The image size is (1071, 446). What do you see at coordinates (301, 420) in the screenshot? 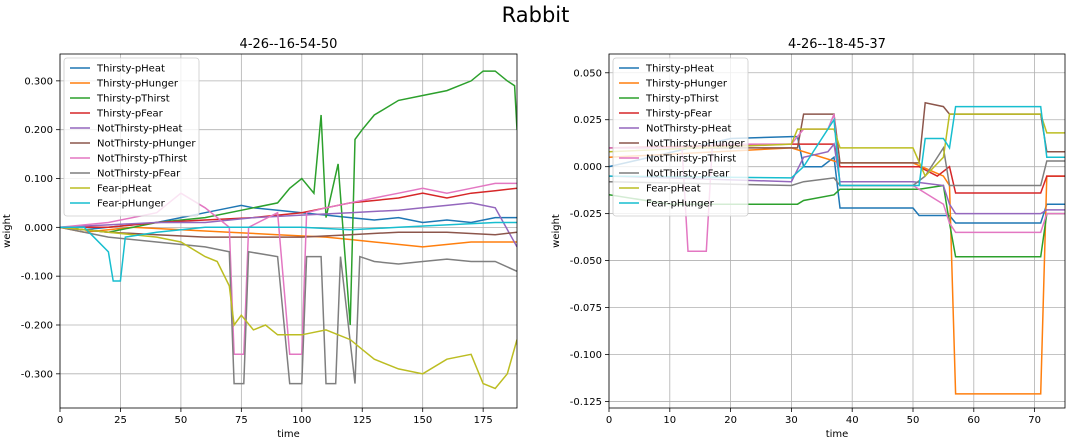
I see `x-tick-label: 100` at bounding box center [301, 420].